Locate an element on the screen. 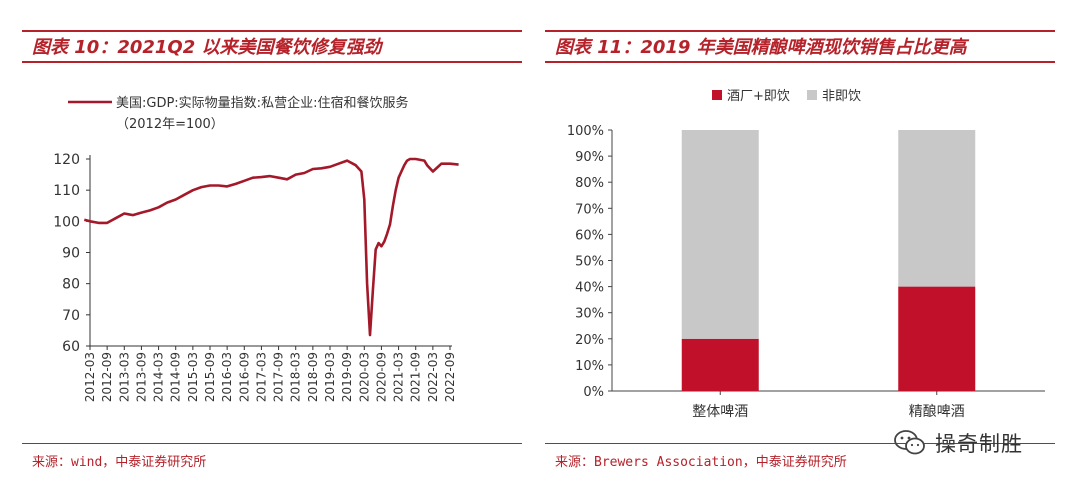 The image size is (1080, 494). y-tick-label: 100 is located at coordinates (66, 222).